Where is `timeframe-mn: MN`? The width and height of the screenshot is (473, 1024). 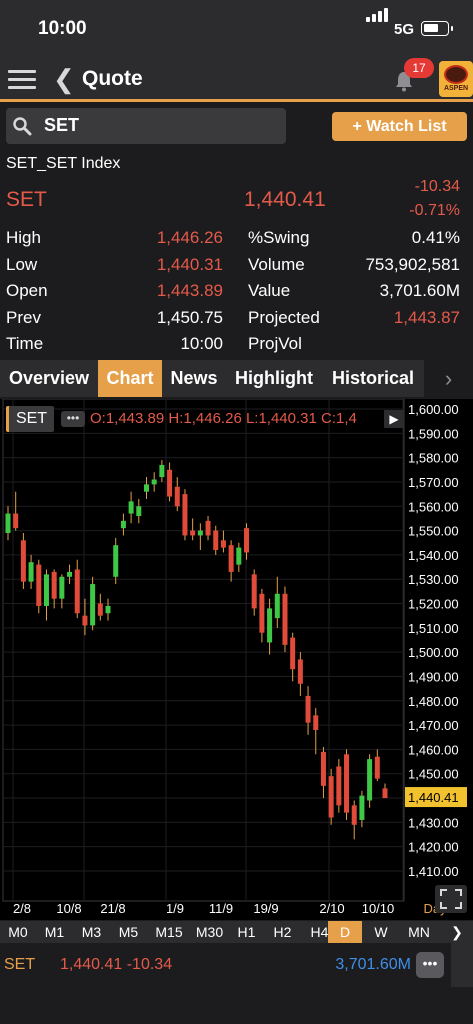
timeframe-mn: MN is located at coordinates (419, 932).